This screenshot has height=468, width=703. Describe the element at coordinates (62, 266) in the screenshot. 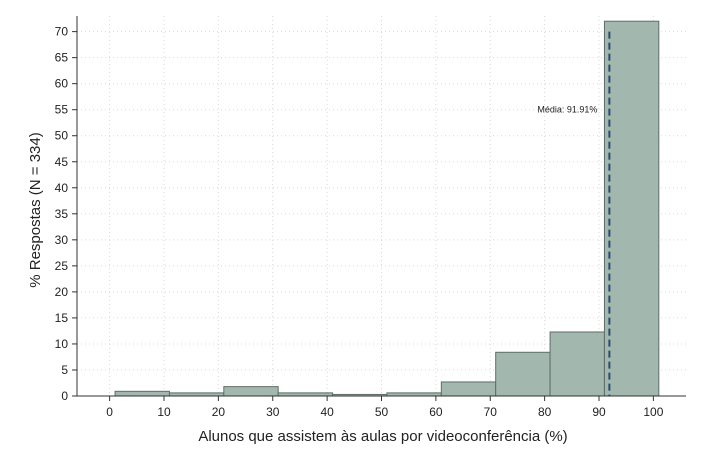

I see `y-tick-label: 25` at that location.